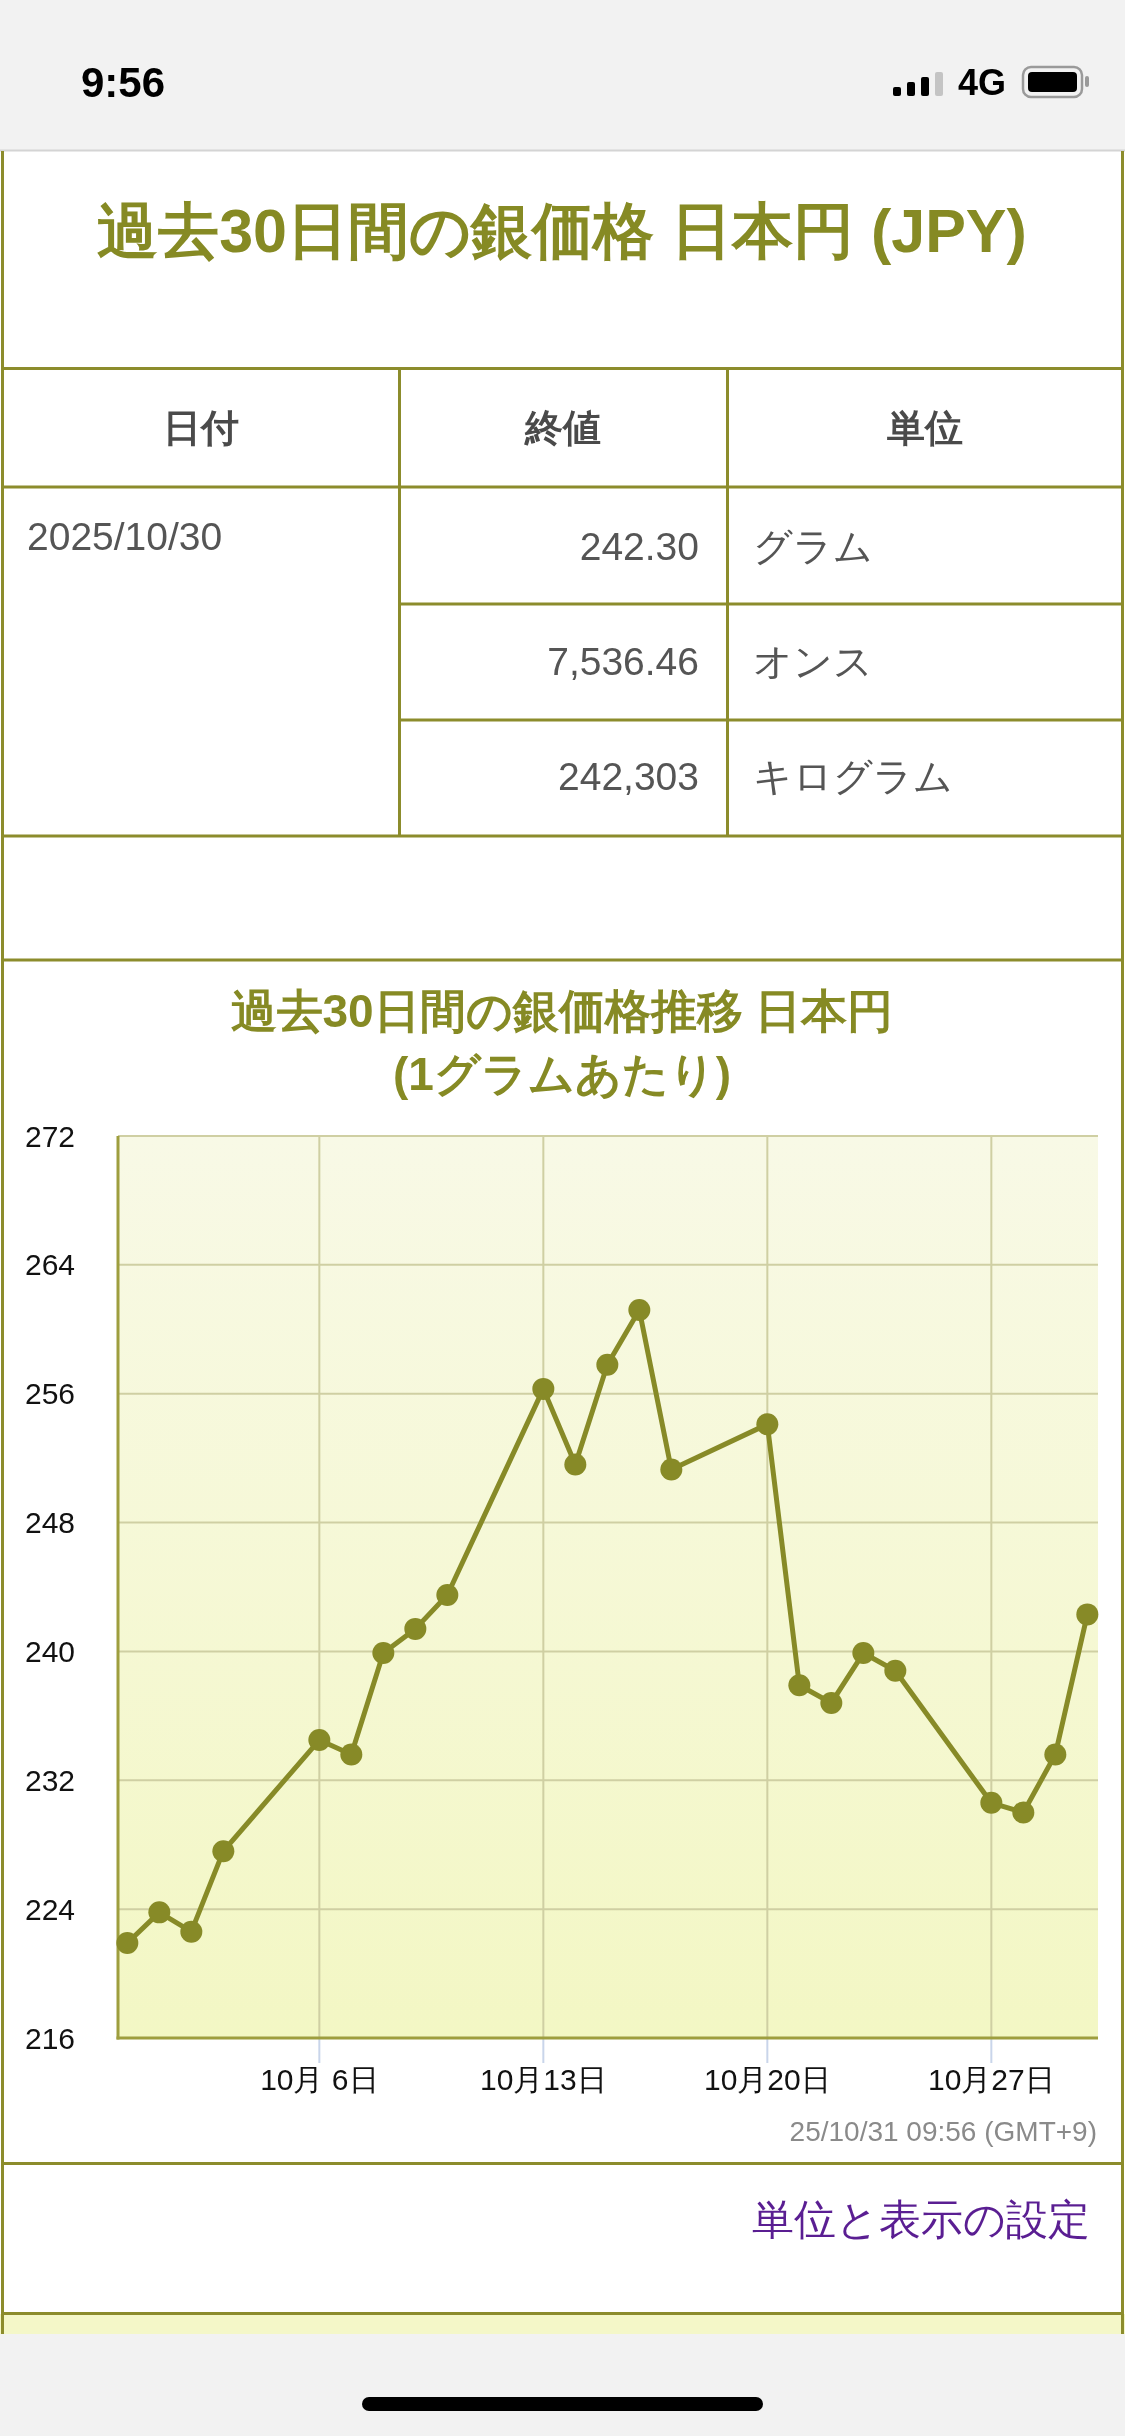 This screenshot has height=2436, width=1125. I want to click on text: 9:56, so click(123, 82).